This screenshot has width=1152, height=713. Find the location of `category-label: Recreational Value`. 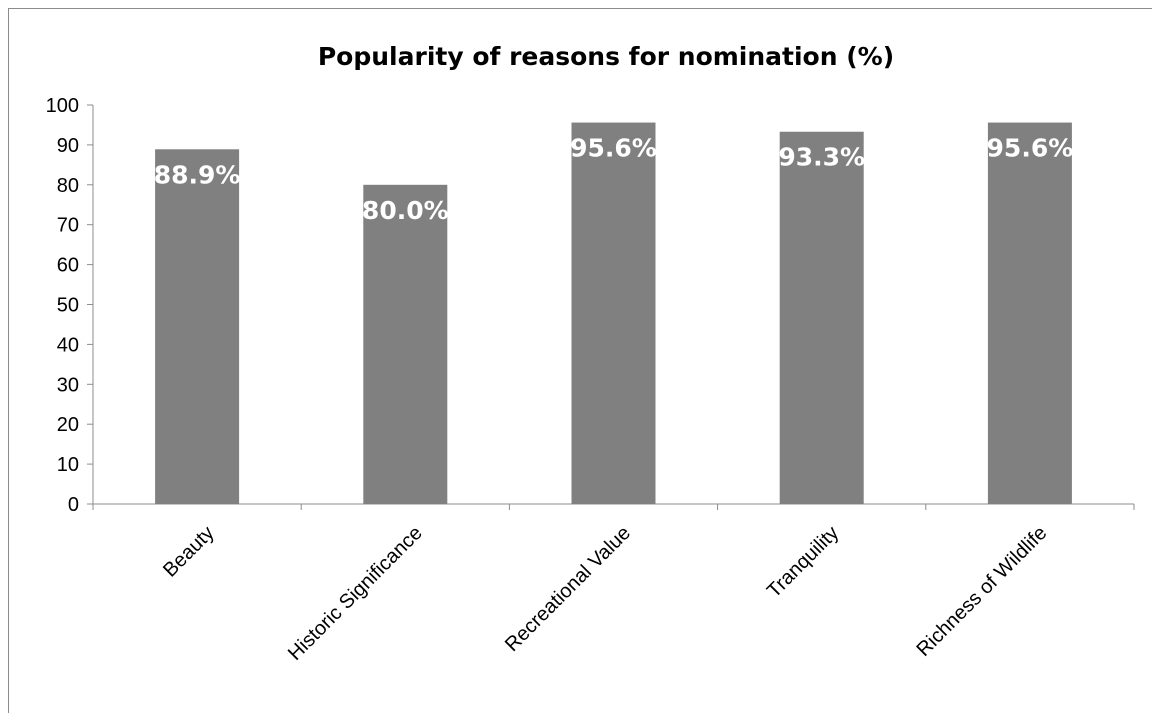

category-label: Recreational Value is located at coordinates (568, 589).